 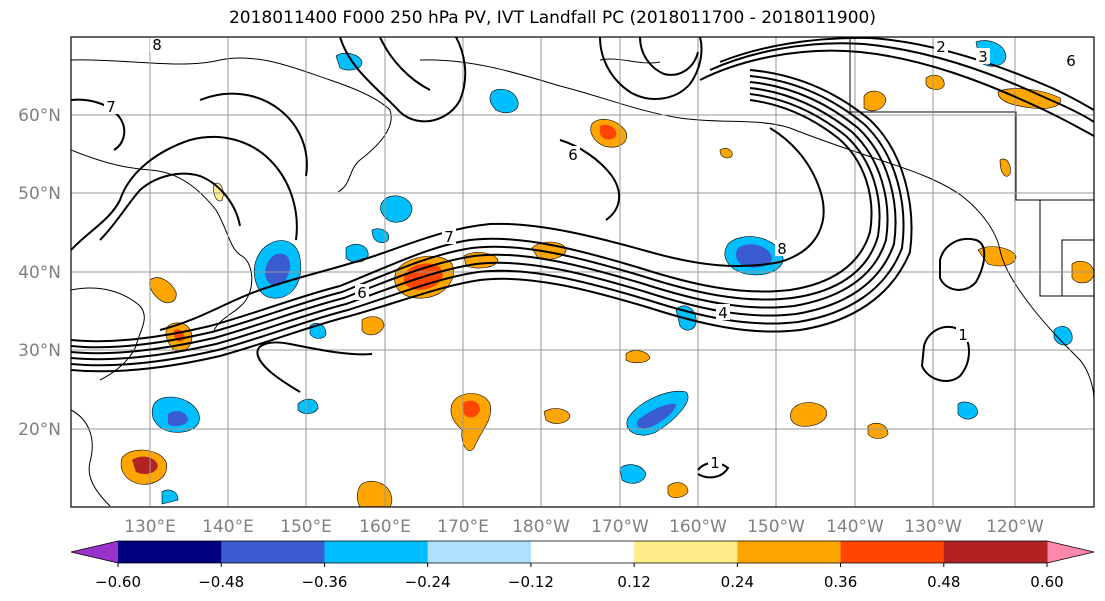 I want to click on lon-label: 140°W, so click(x=855, y=527).